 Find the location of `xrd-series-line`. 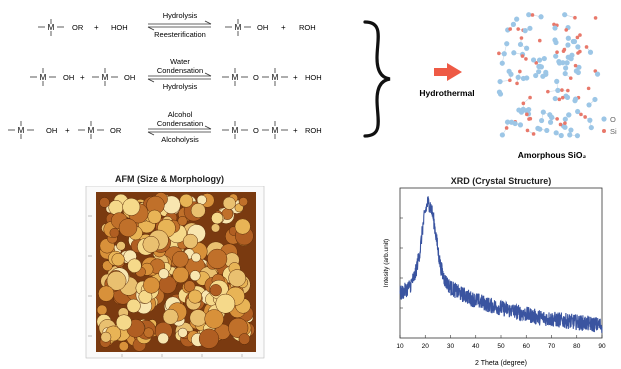

xrd-series-line is located at coordinates (501, 264).